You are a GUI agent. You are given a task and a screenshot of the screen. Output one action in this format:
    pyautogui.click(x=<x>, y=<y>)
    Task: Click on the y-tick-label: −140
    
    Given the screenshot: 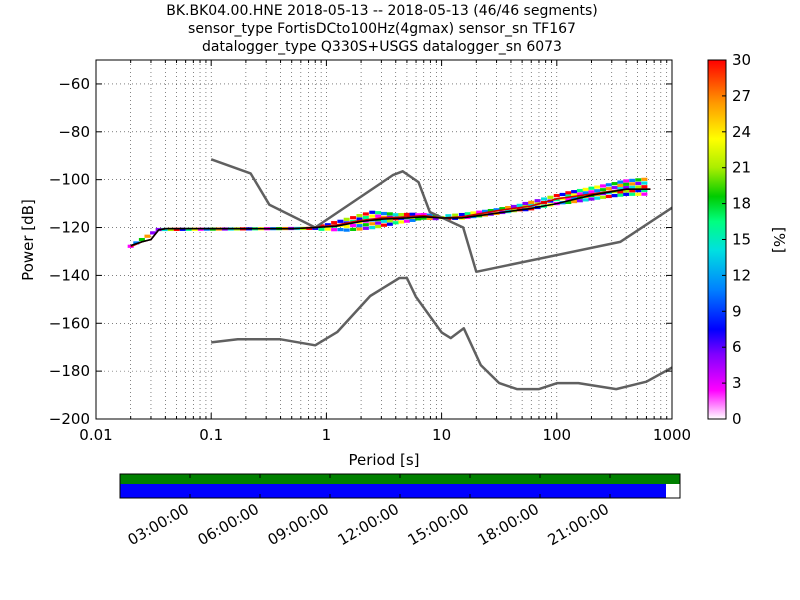 What is the action you would take?
    pyautogui.click(x=69, y=275)
    